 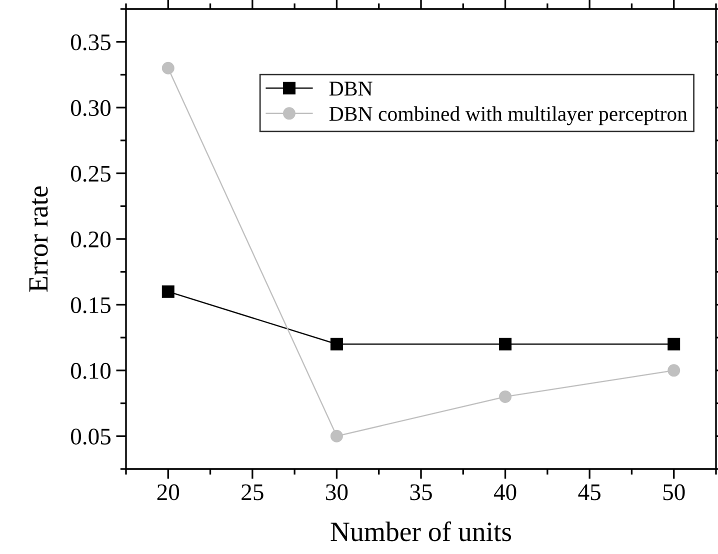 I want to click on y-tick-label: 0.30, so click(x=90, y=108).